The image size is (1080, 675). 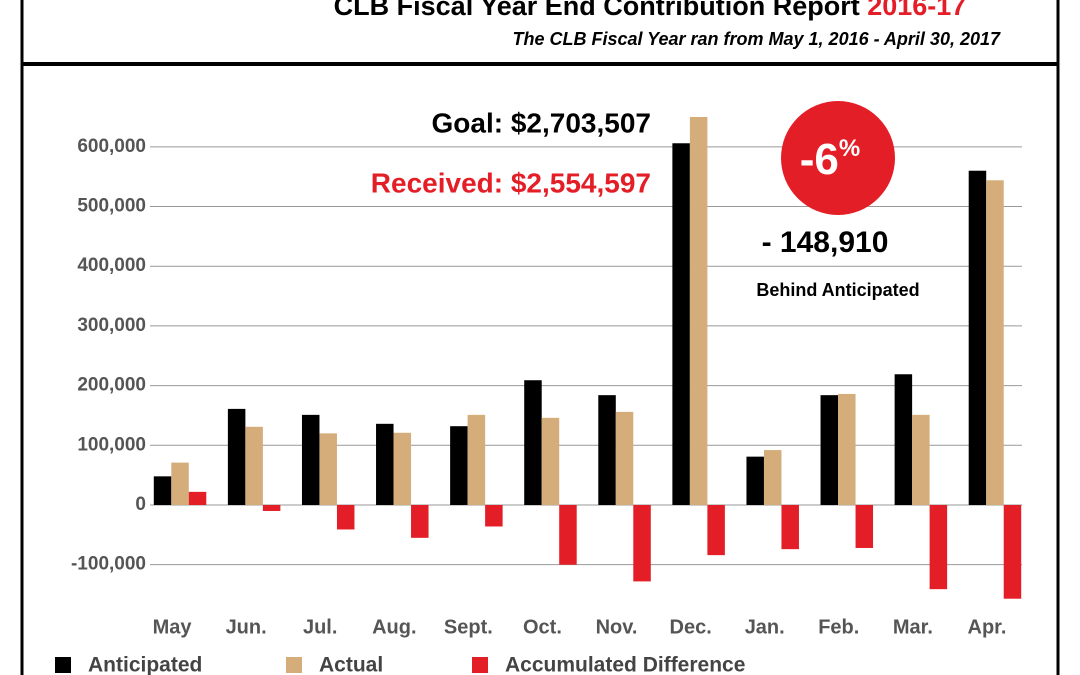 I want to click on x-tick-label: Aug., so click(x=394, y=627).